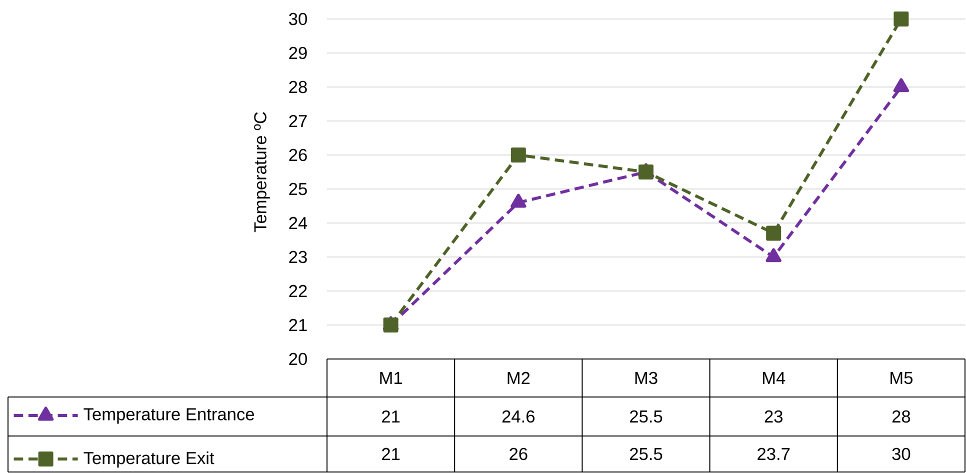 This screenshot has height=473, width=966. Describe the element at coordinates (298, 19) in the screenshot. I see `y-tick-label: 30` at that location.